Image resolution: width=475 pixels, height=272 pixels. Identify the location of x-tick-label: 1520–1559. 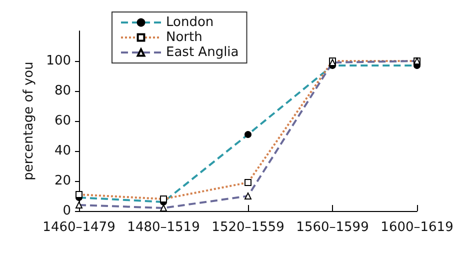
(248, 227).